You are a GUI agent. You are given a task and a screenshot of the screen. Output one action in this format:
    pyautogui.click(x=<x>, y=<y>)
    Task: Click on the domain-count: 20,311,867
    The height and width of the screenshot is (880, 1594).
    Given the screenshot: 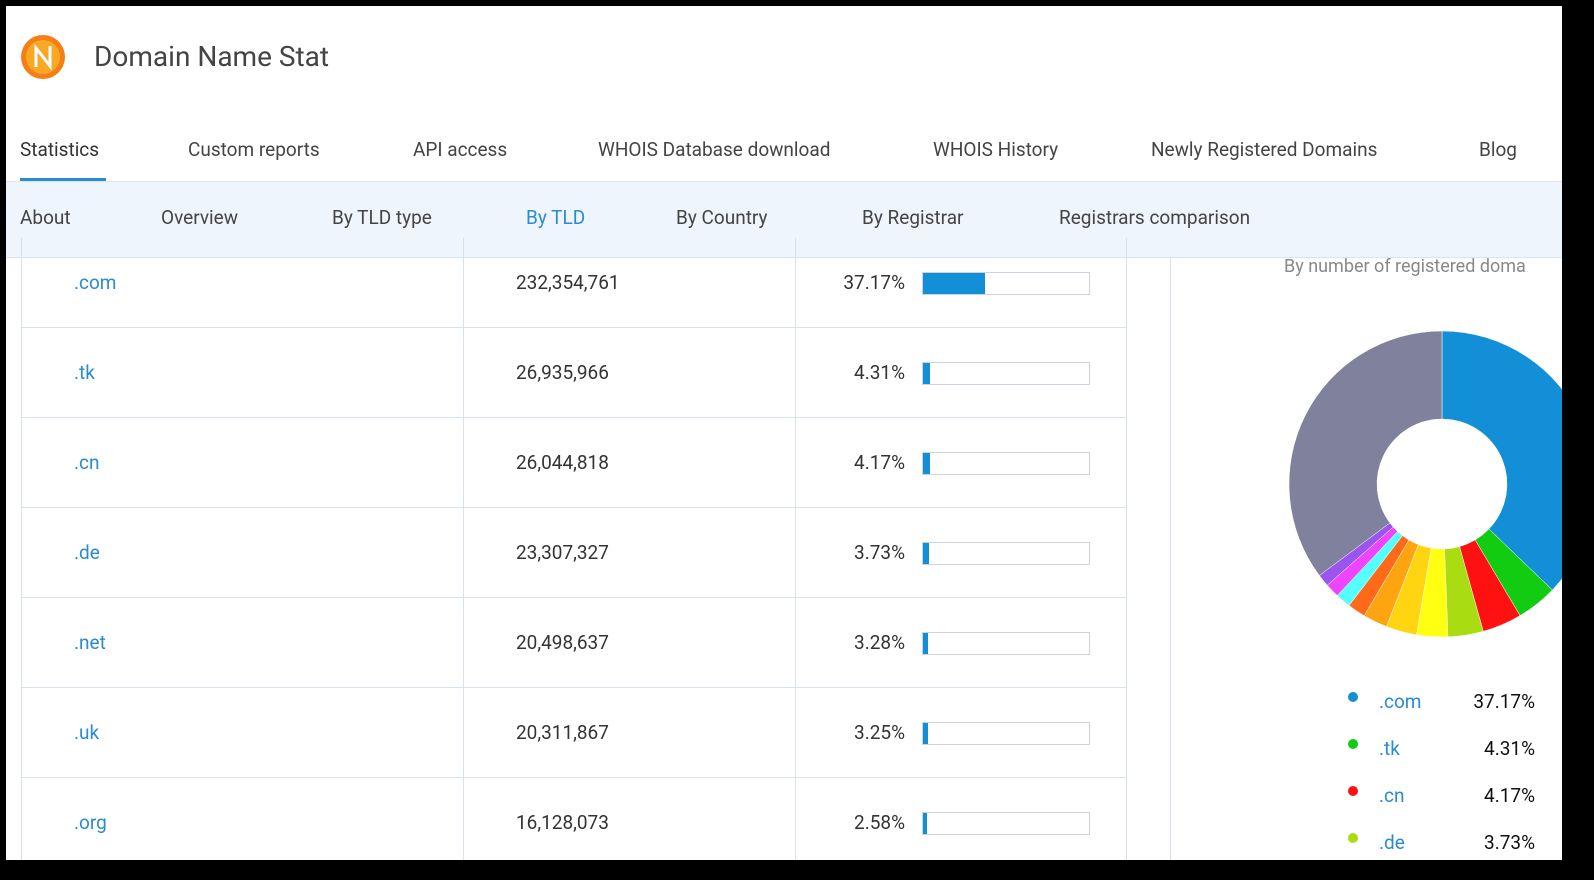 What is the action you would take?
    pyautogui.click(x=562, y=732)
    